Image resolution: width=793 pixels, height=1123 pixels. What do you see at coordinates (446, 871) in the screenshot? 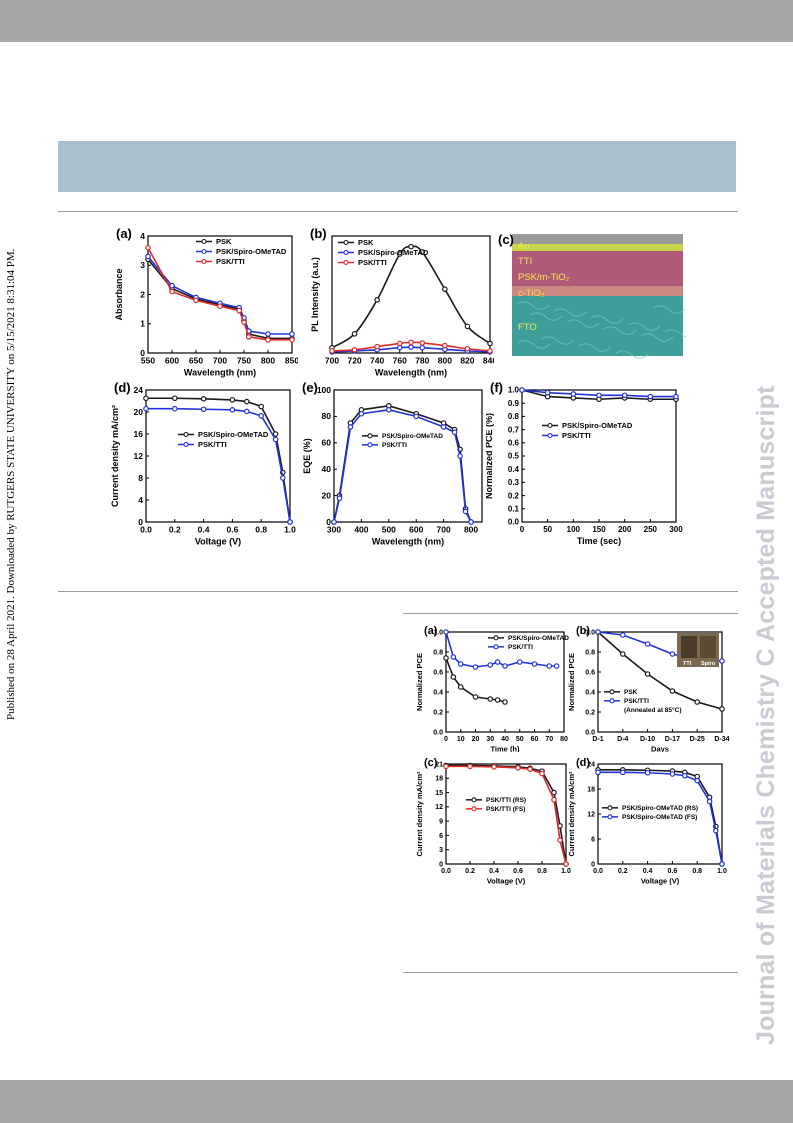
I see `x-tick-label: 0.0` at bounding box center [446, 871].